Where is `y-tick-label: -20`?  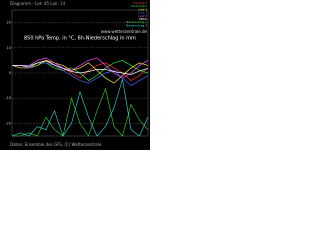 y-tick-label: -20 is located at coordinates (8, 123).